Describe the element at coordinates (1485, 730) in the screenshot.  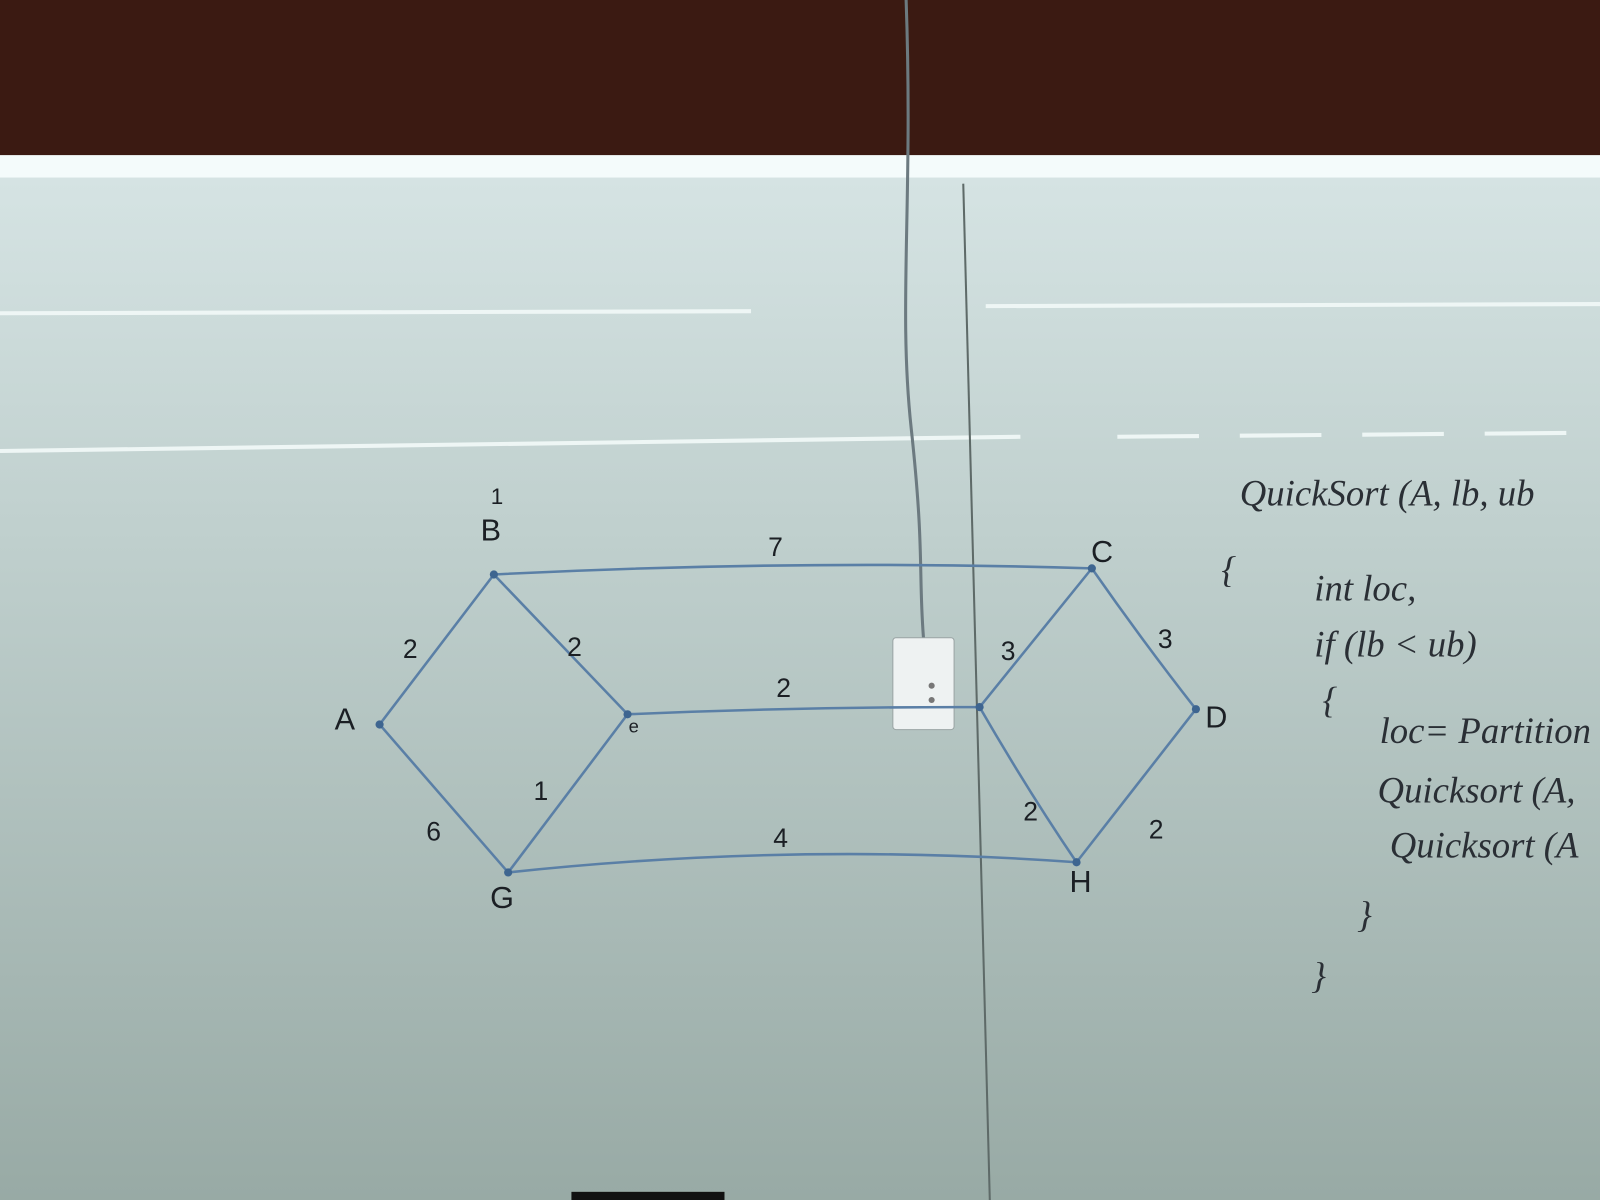
I see `code-line: loc= Partition` at that location.